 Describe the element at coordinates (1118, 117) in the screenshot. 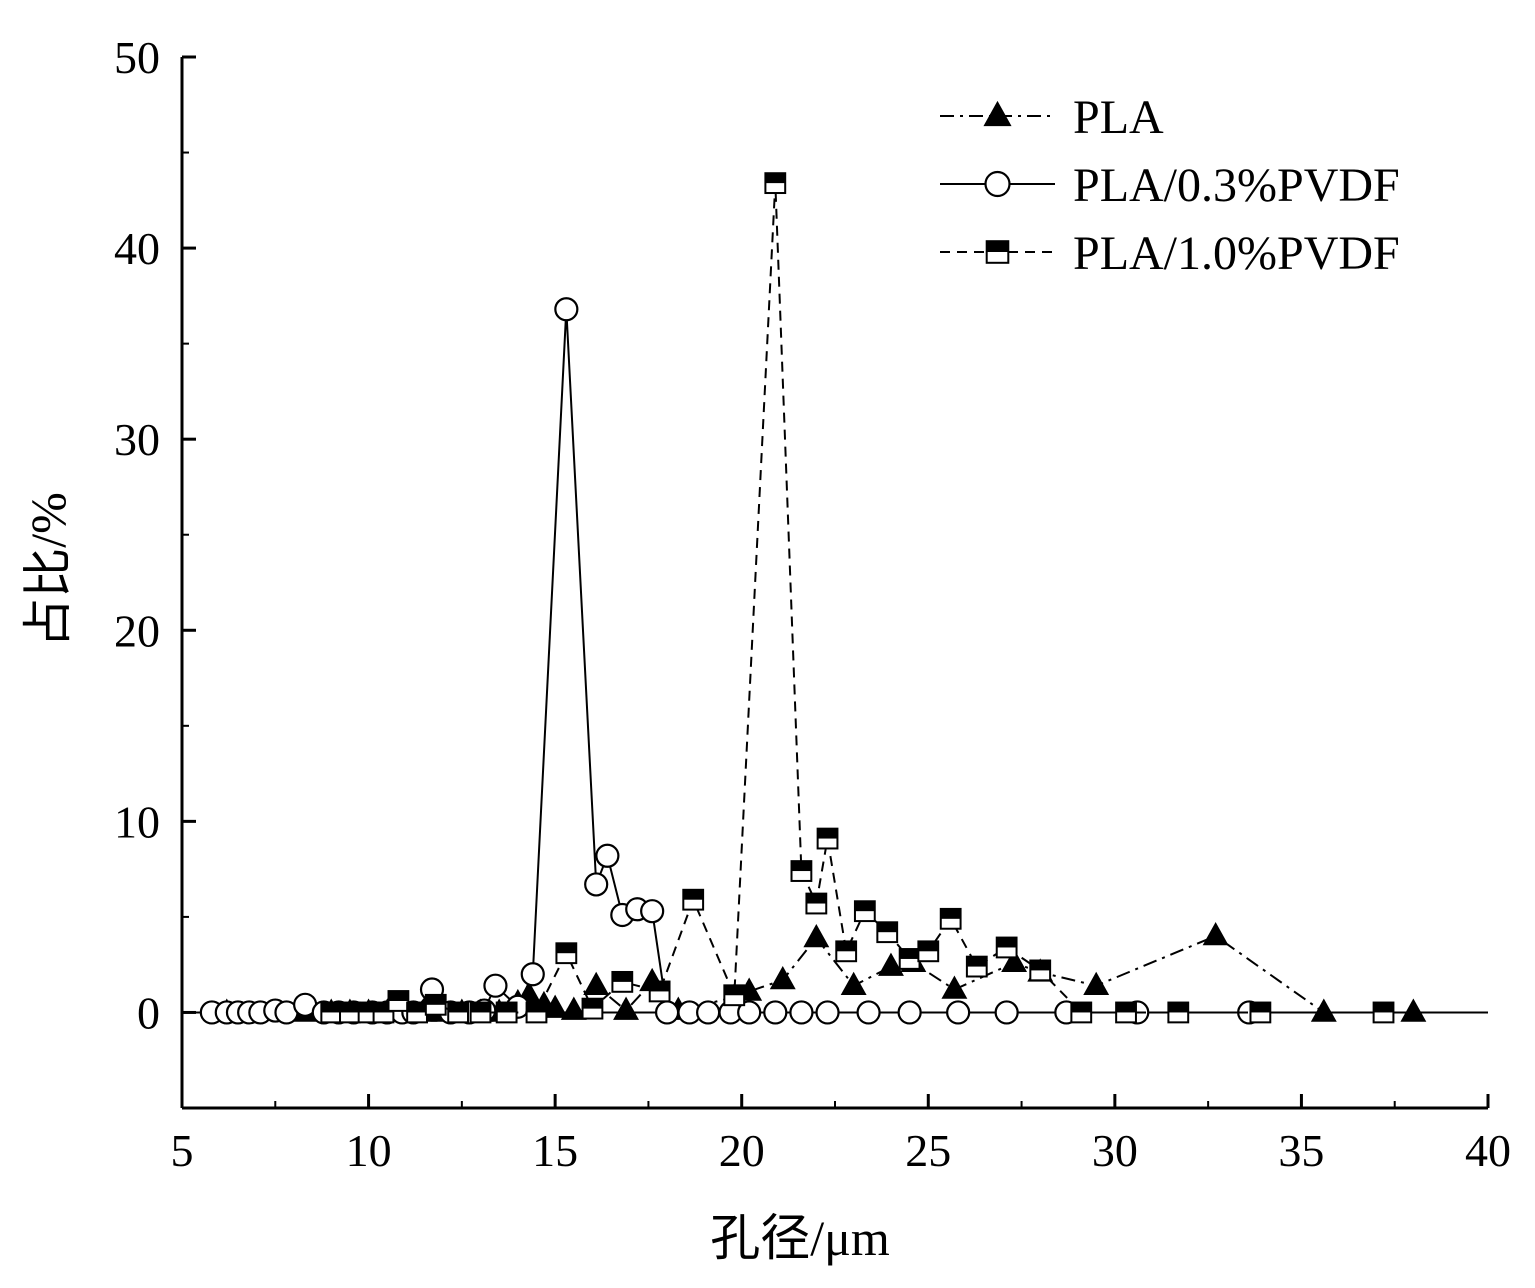

I see `legend-label: PLA` at that location.